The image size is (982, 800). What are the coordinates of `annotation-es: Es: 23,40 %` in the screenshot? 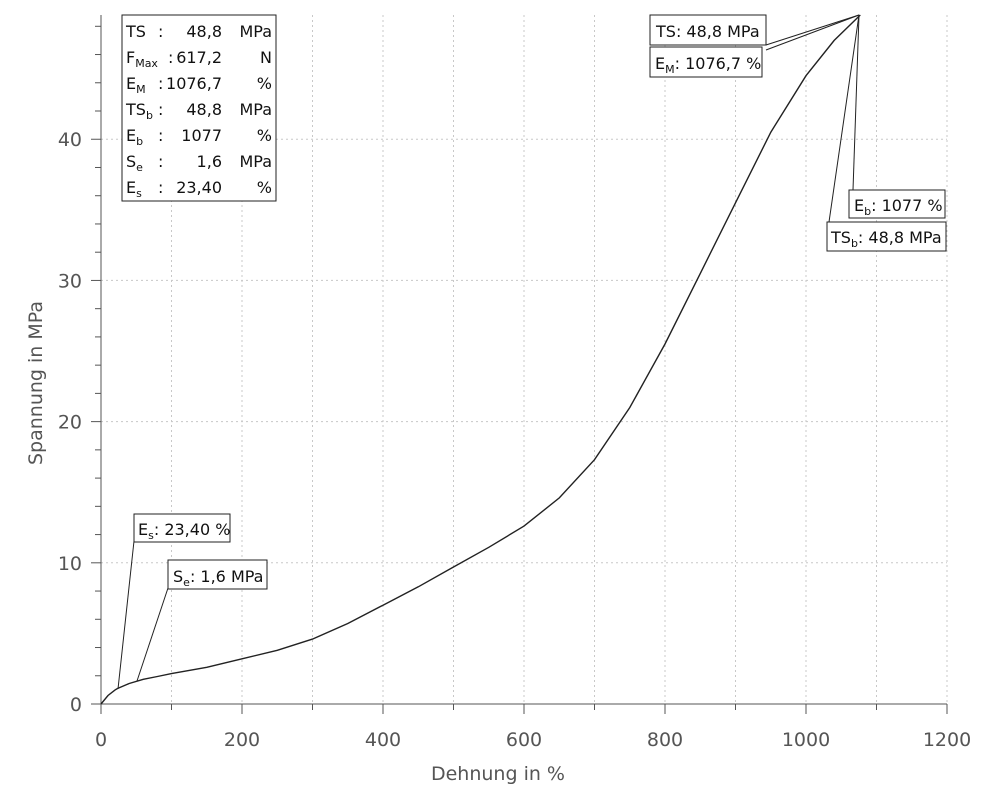 It's located at (174, 601).